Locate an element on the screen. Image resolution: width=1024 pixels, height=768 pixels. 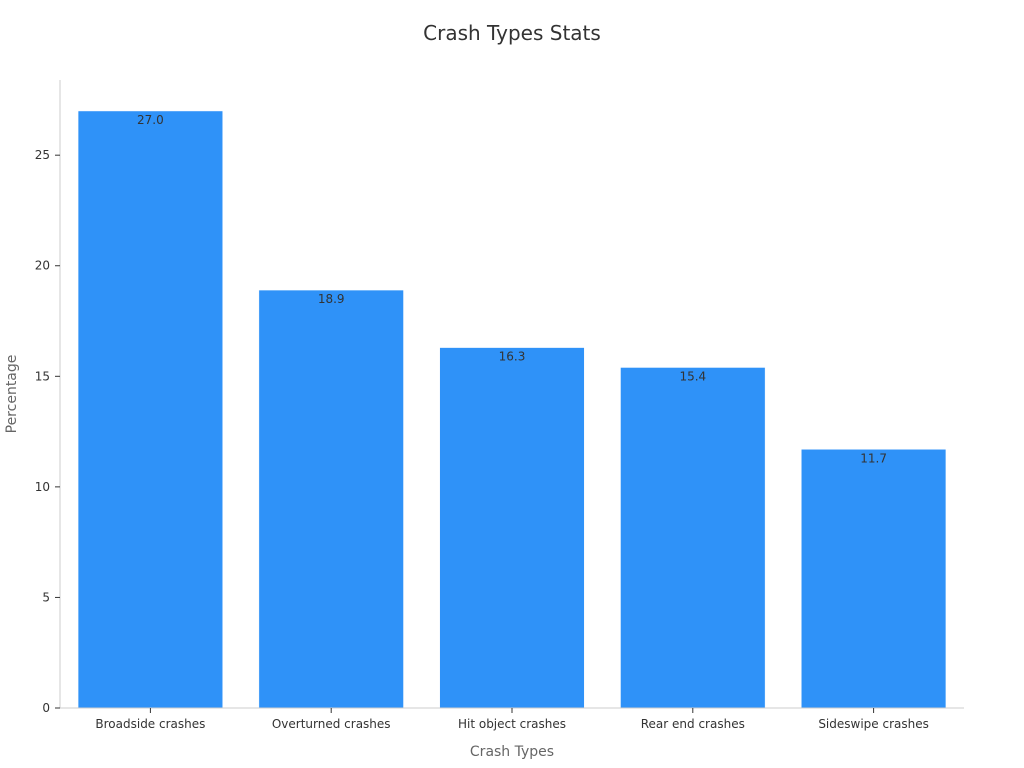
y-tick-label: 15 is located at coordinates (42, 376).